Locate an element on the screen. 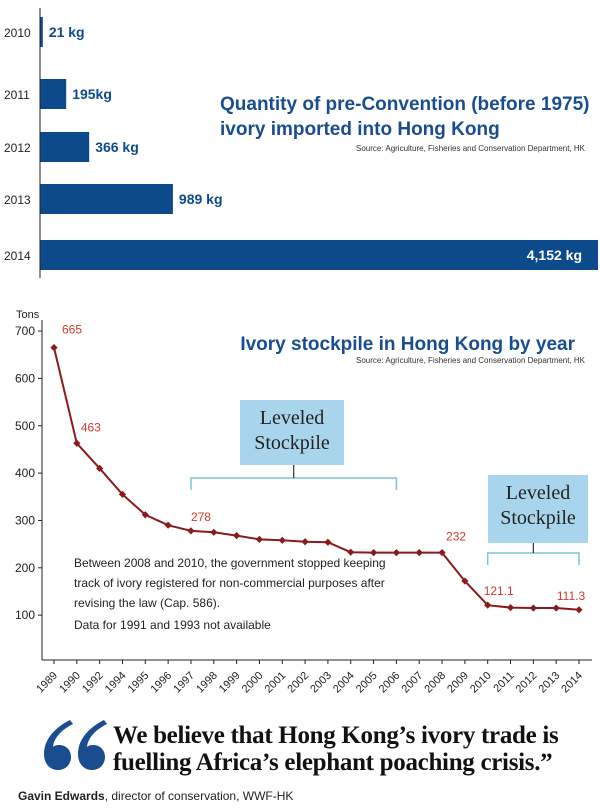 The image size is (600, 810). bar-chart-title-line-1: Quantity of pre-Convention (before 1975) is located at coordinates (404, 104).